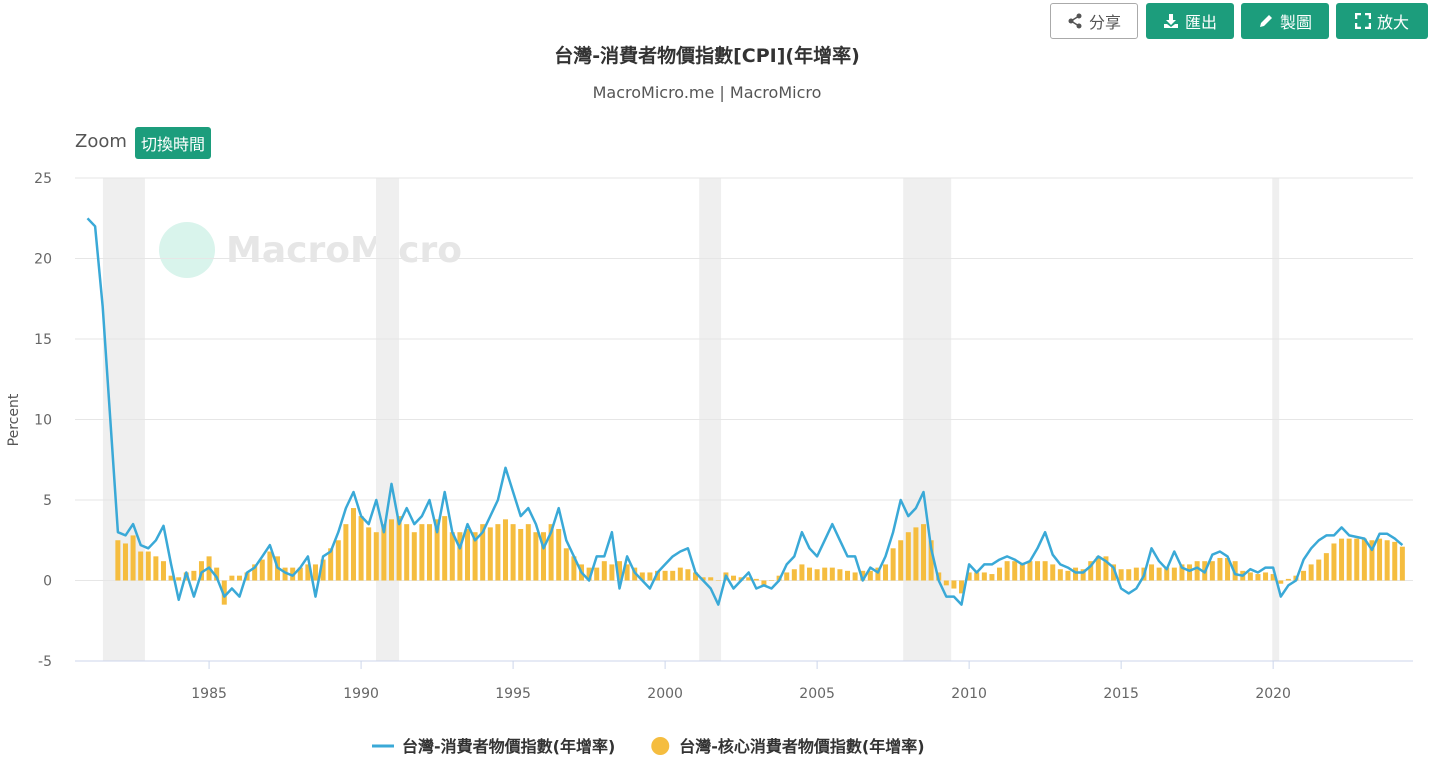 The image size is (1429, 774). I want to click on zoom-button: 切換時間, so click(173, 143).